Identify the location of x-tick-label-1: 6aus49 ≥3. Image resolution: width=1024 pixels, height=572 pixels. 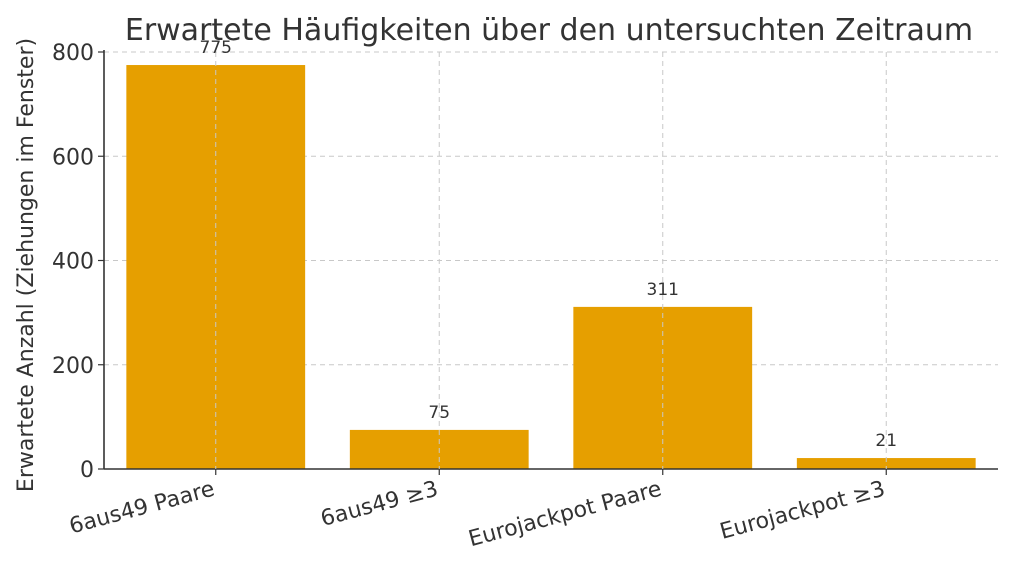
(379, 504).